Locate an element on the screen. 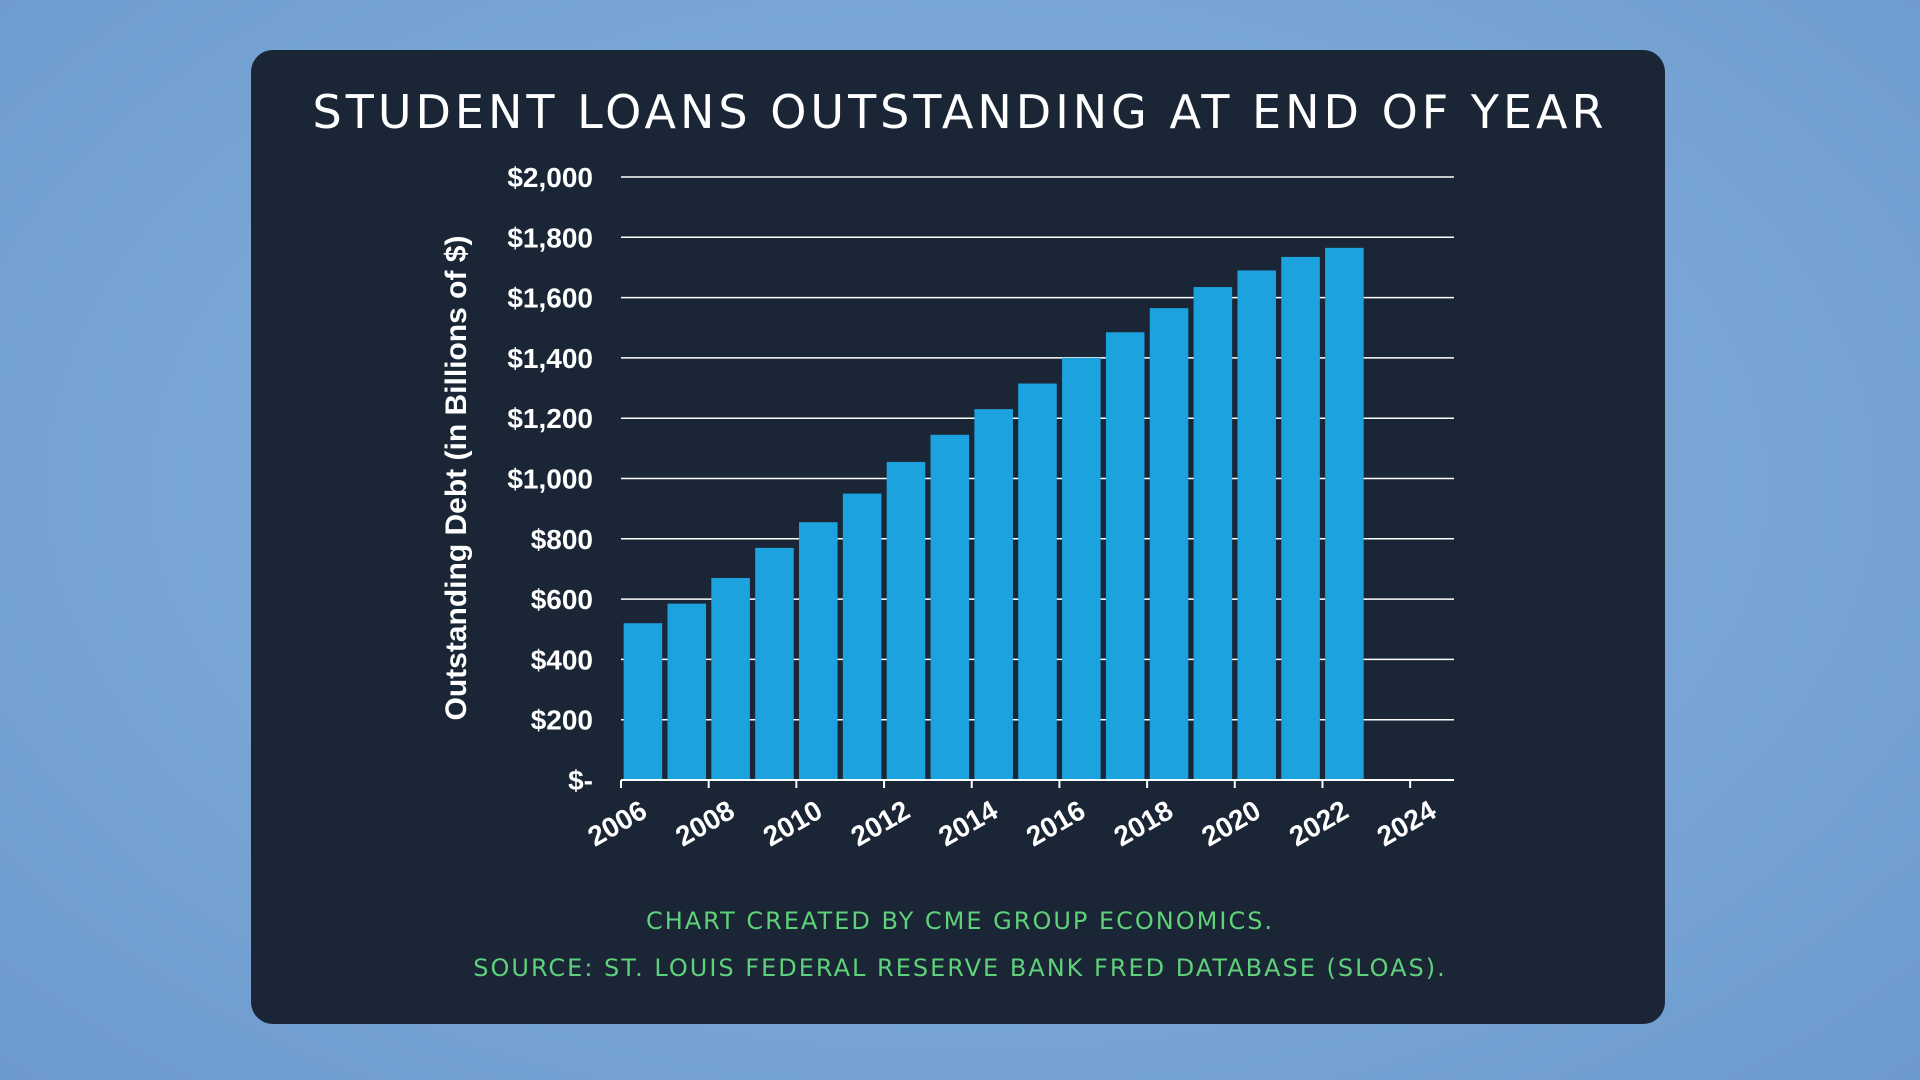  x-tick-label: 2014 is located at coordinates (968, 823).